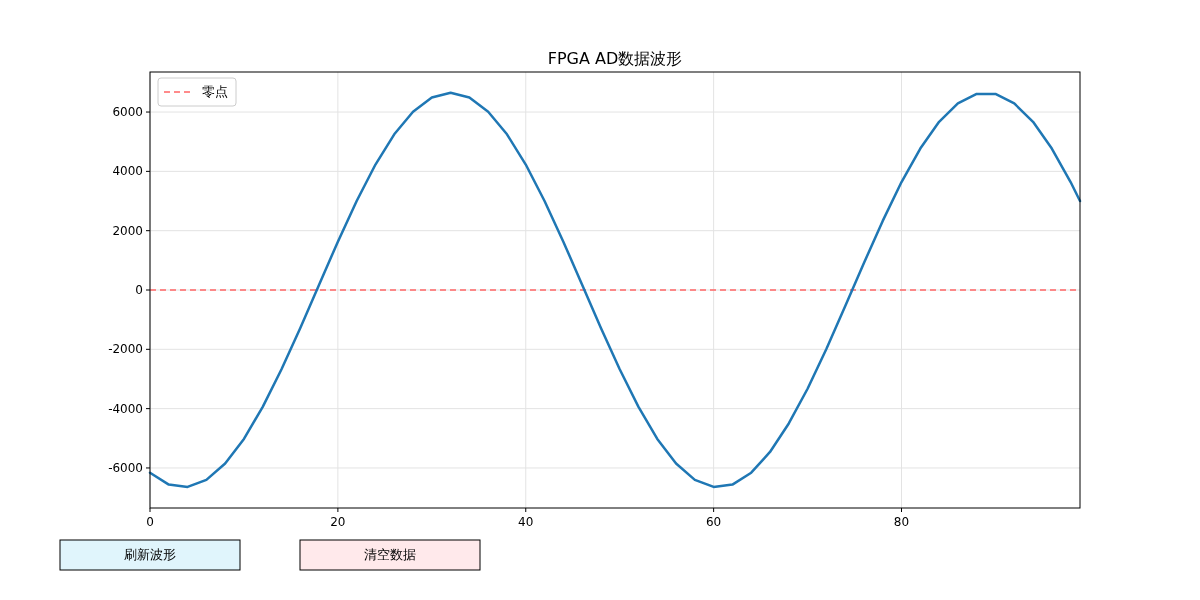 This screenshot has width=1200, height=600. I want to click on text: 刷新波形, so click(150, 554).